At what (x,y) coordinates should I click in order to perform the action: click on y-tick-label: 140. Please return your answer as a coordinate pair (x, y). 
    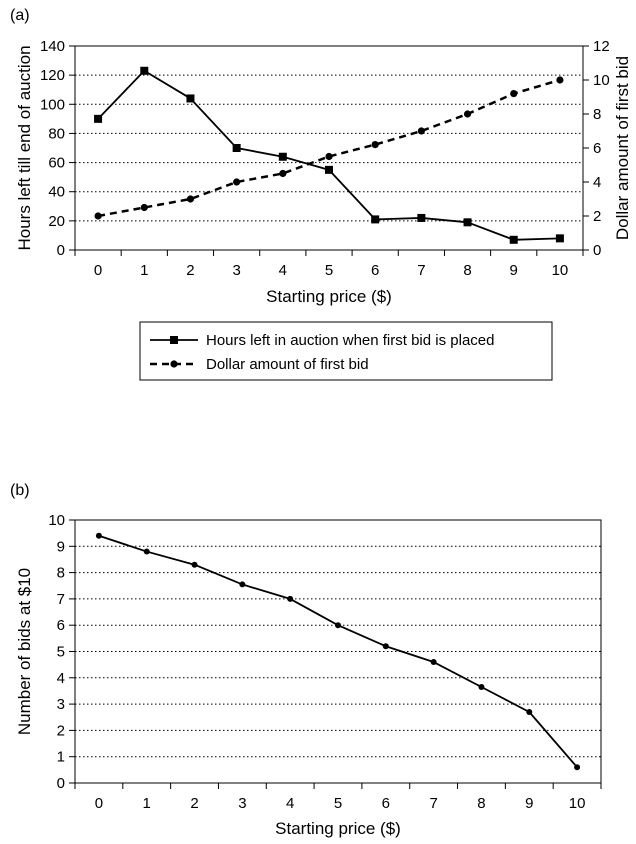
    Looking at the image, I should click on (52, 46).